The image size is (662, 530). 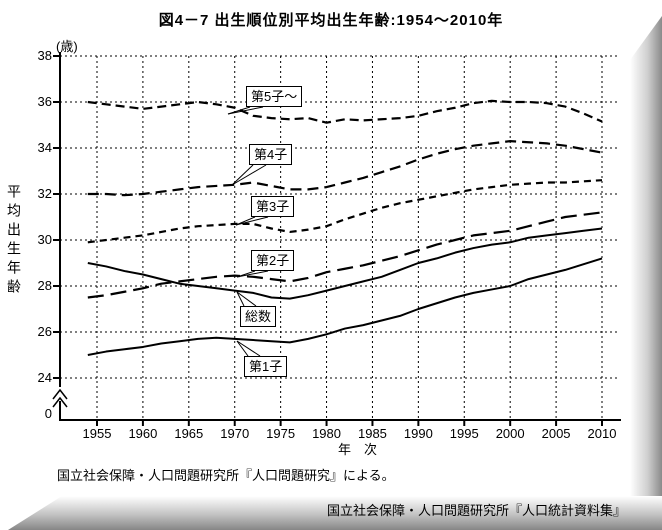 What do you see at coordinates (44, 331) in the screenshot?
I see `y-tick-label: 26` at bounding box center [44, 331].